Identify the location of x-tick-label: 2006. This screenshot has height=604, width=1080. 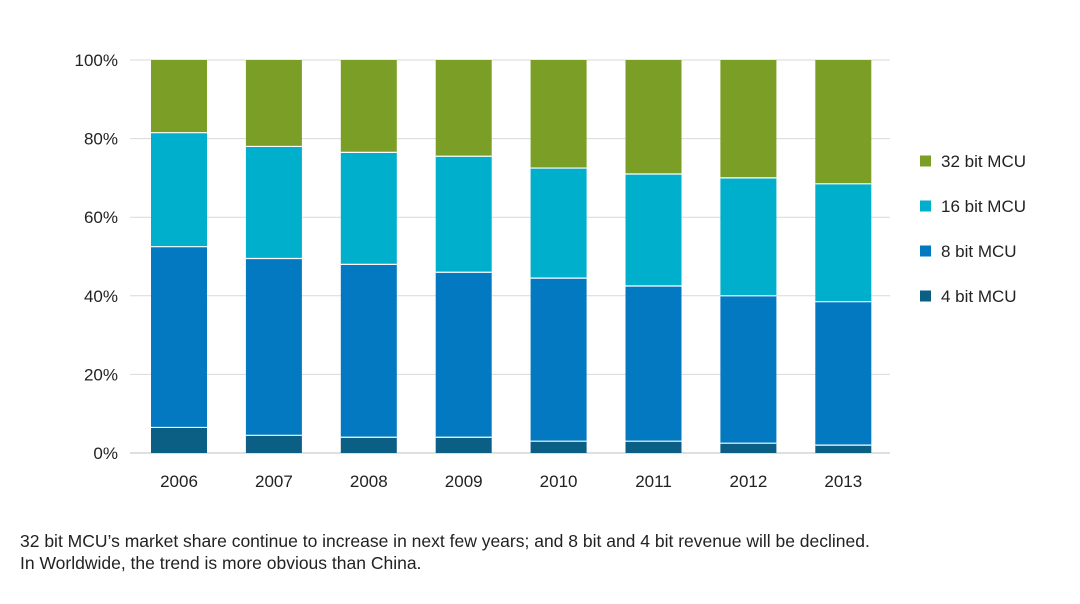
(179, 481).